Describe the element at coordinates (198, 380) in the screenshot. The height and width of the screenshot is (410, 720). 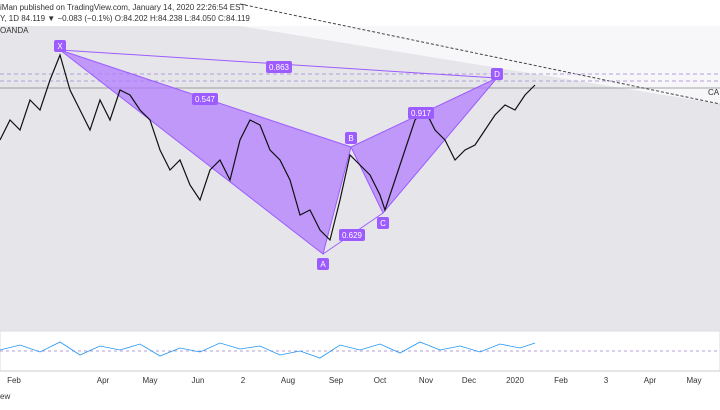
I see `x-tick-label: Jun` at that location.